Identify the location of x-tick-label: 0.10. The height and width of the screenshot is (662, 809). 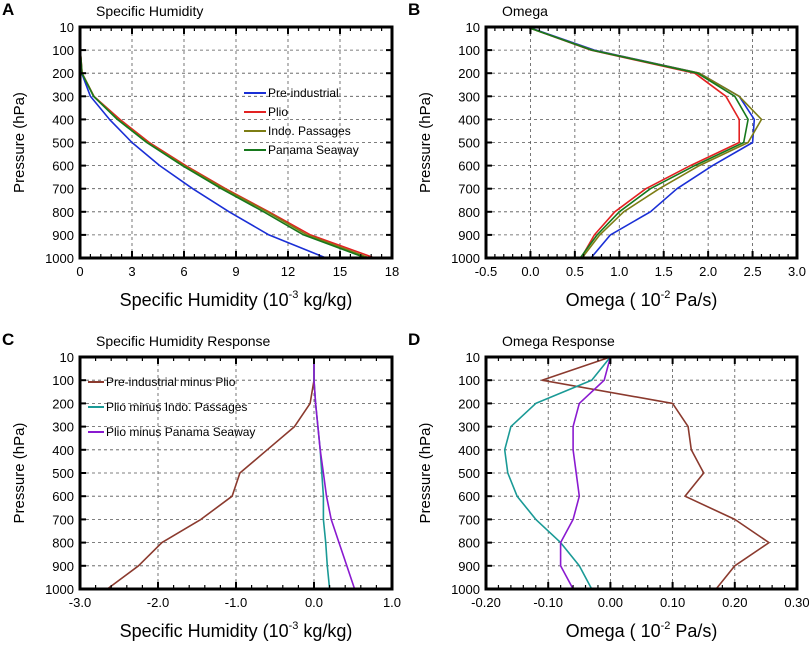
(672, 602).